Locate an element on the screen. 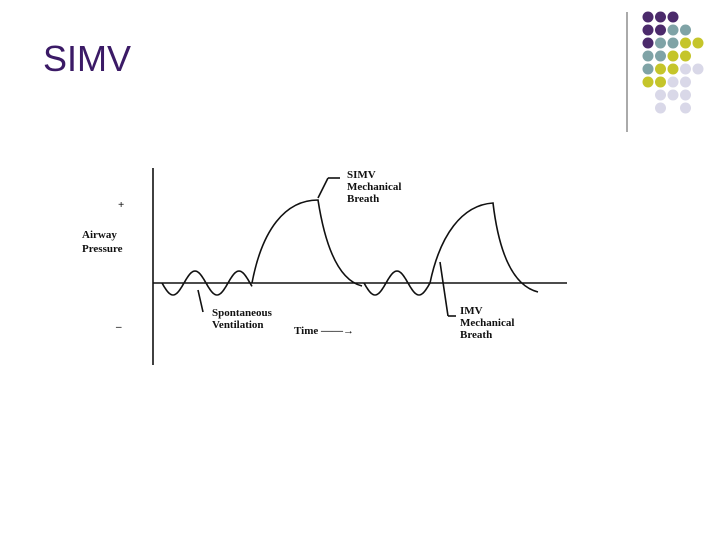  imv-breath is located at coordinates (484, 247).